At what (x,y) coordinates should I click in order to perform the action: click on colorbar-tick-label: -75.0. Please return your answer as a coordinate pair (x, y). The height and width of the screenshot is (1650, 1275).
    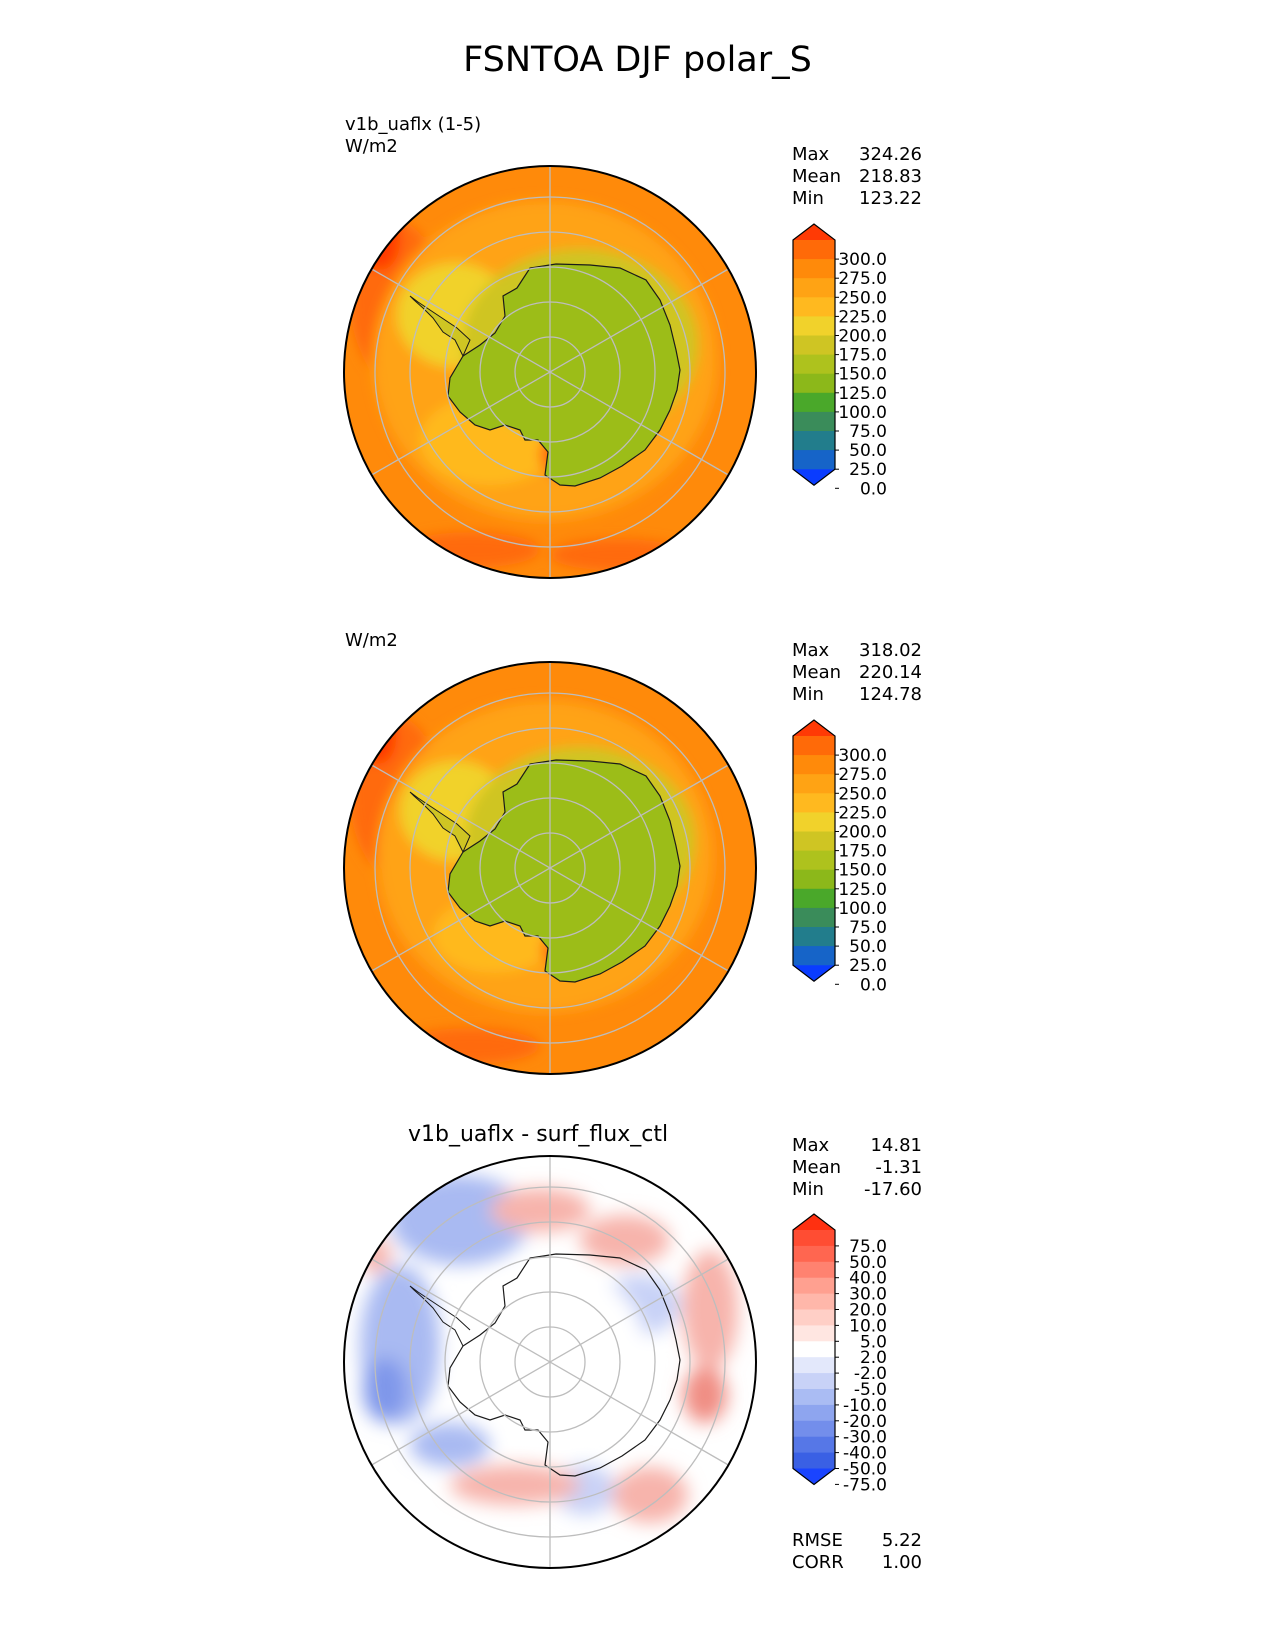
    Looking at the image, I should click on (865, 1485).